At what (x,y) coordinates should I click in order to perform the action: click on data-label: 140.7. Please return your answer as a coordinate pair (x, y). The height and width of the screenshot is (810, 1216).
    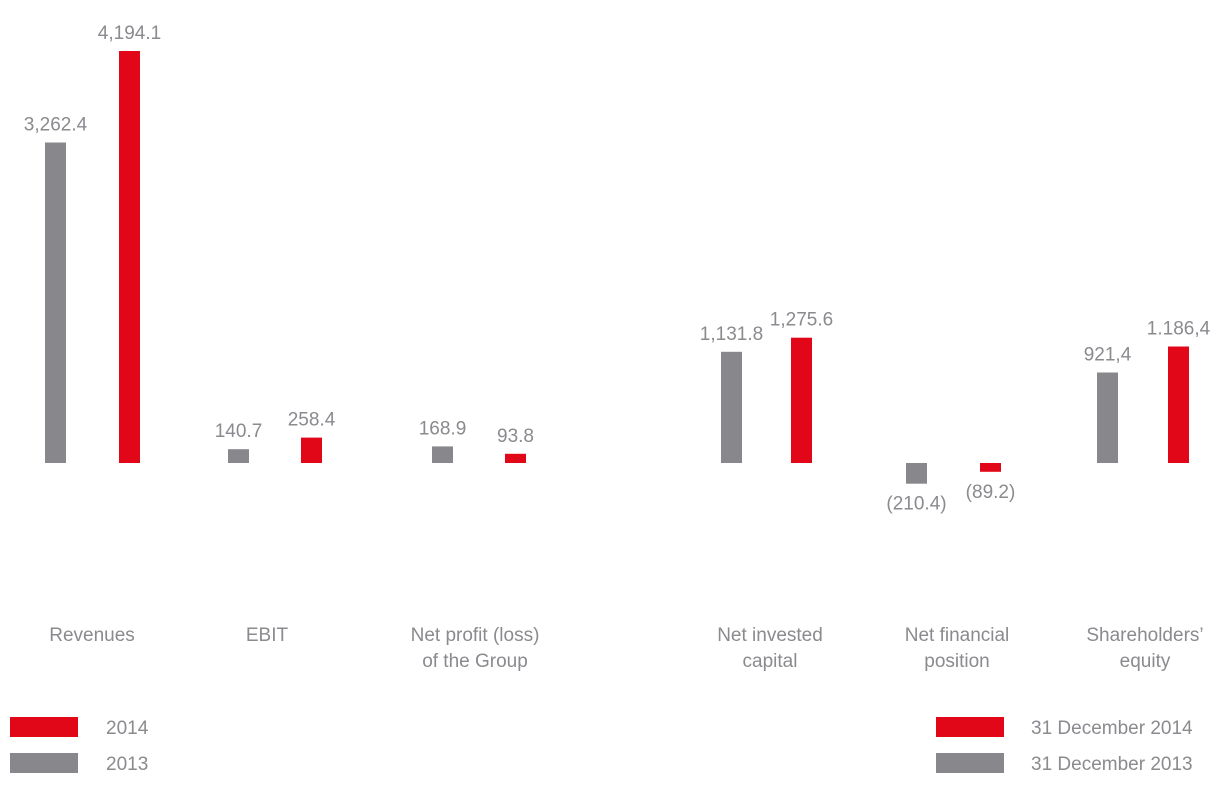
    Looking at the image, I should click on (239, 431).